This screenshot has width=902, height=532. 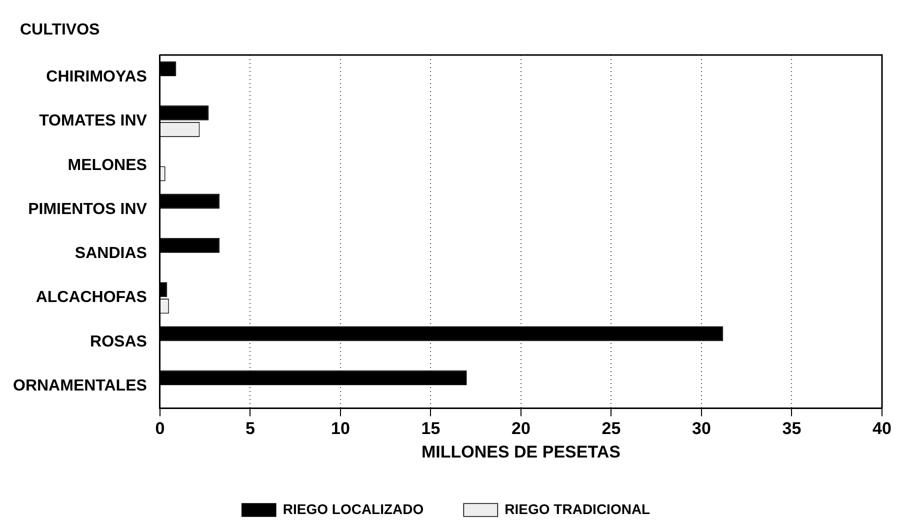 What do you see at coordinates (340, 428) in the screenshot?
I see `x-tick-label: 10` at bounding box center [340, 428].